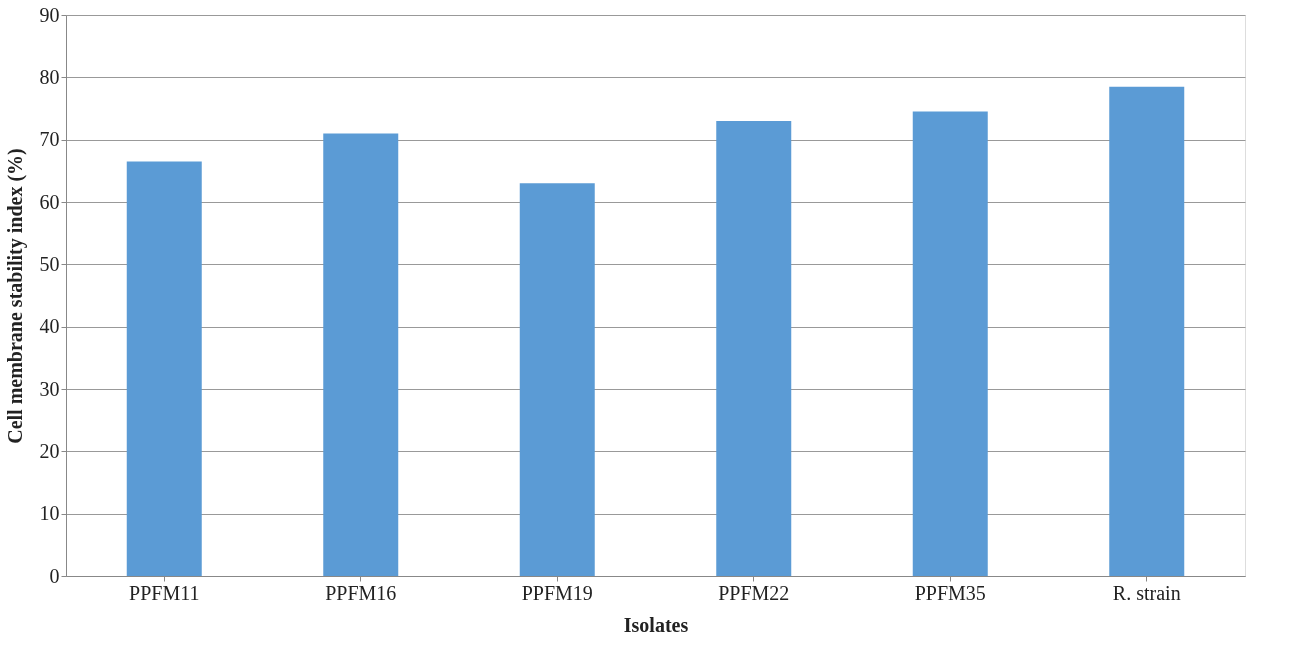  Describe the element at coordinates (49, 513) in the screenshot. I see `y-tick-label: 10` at that location.